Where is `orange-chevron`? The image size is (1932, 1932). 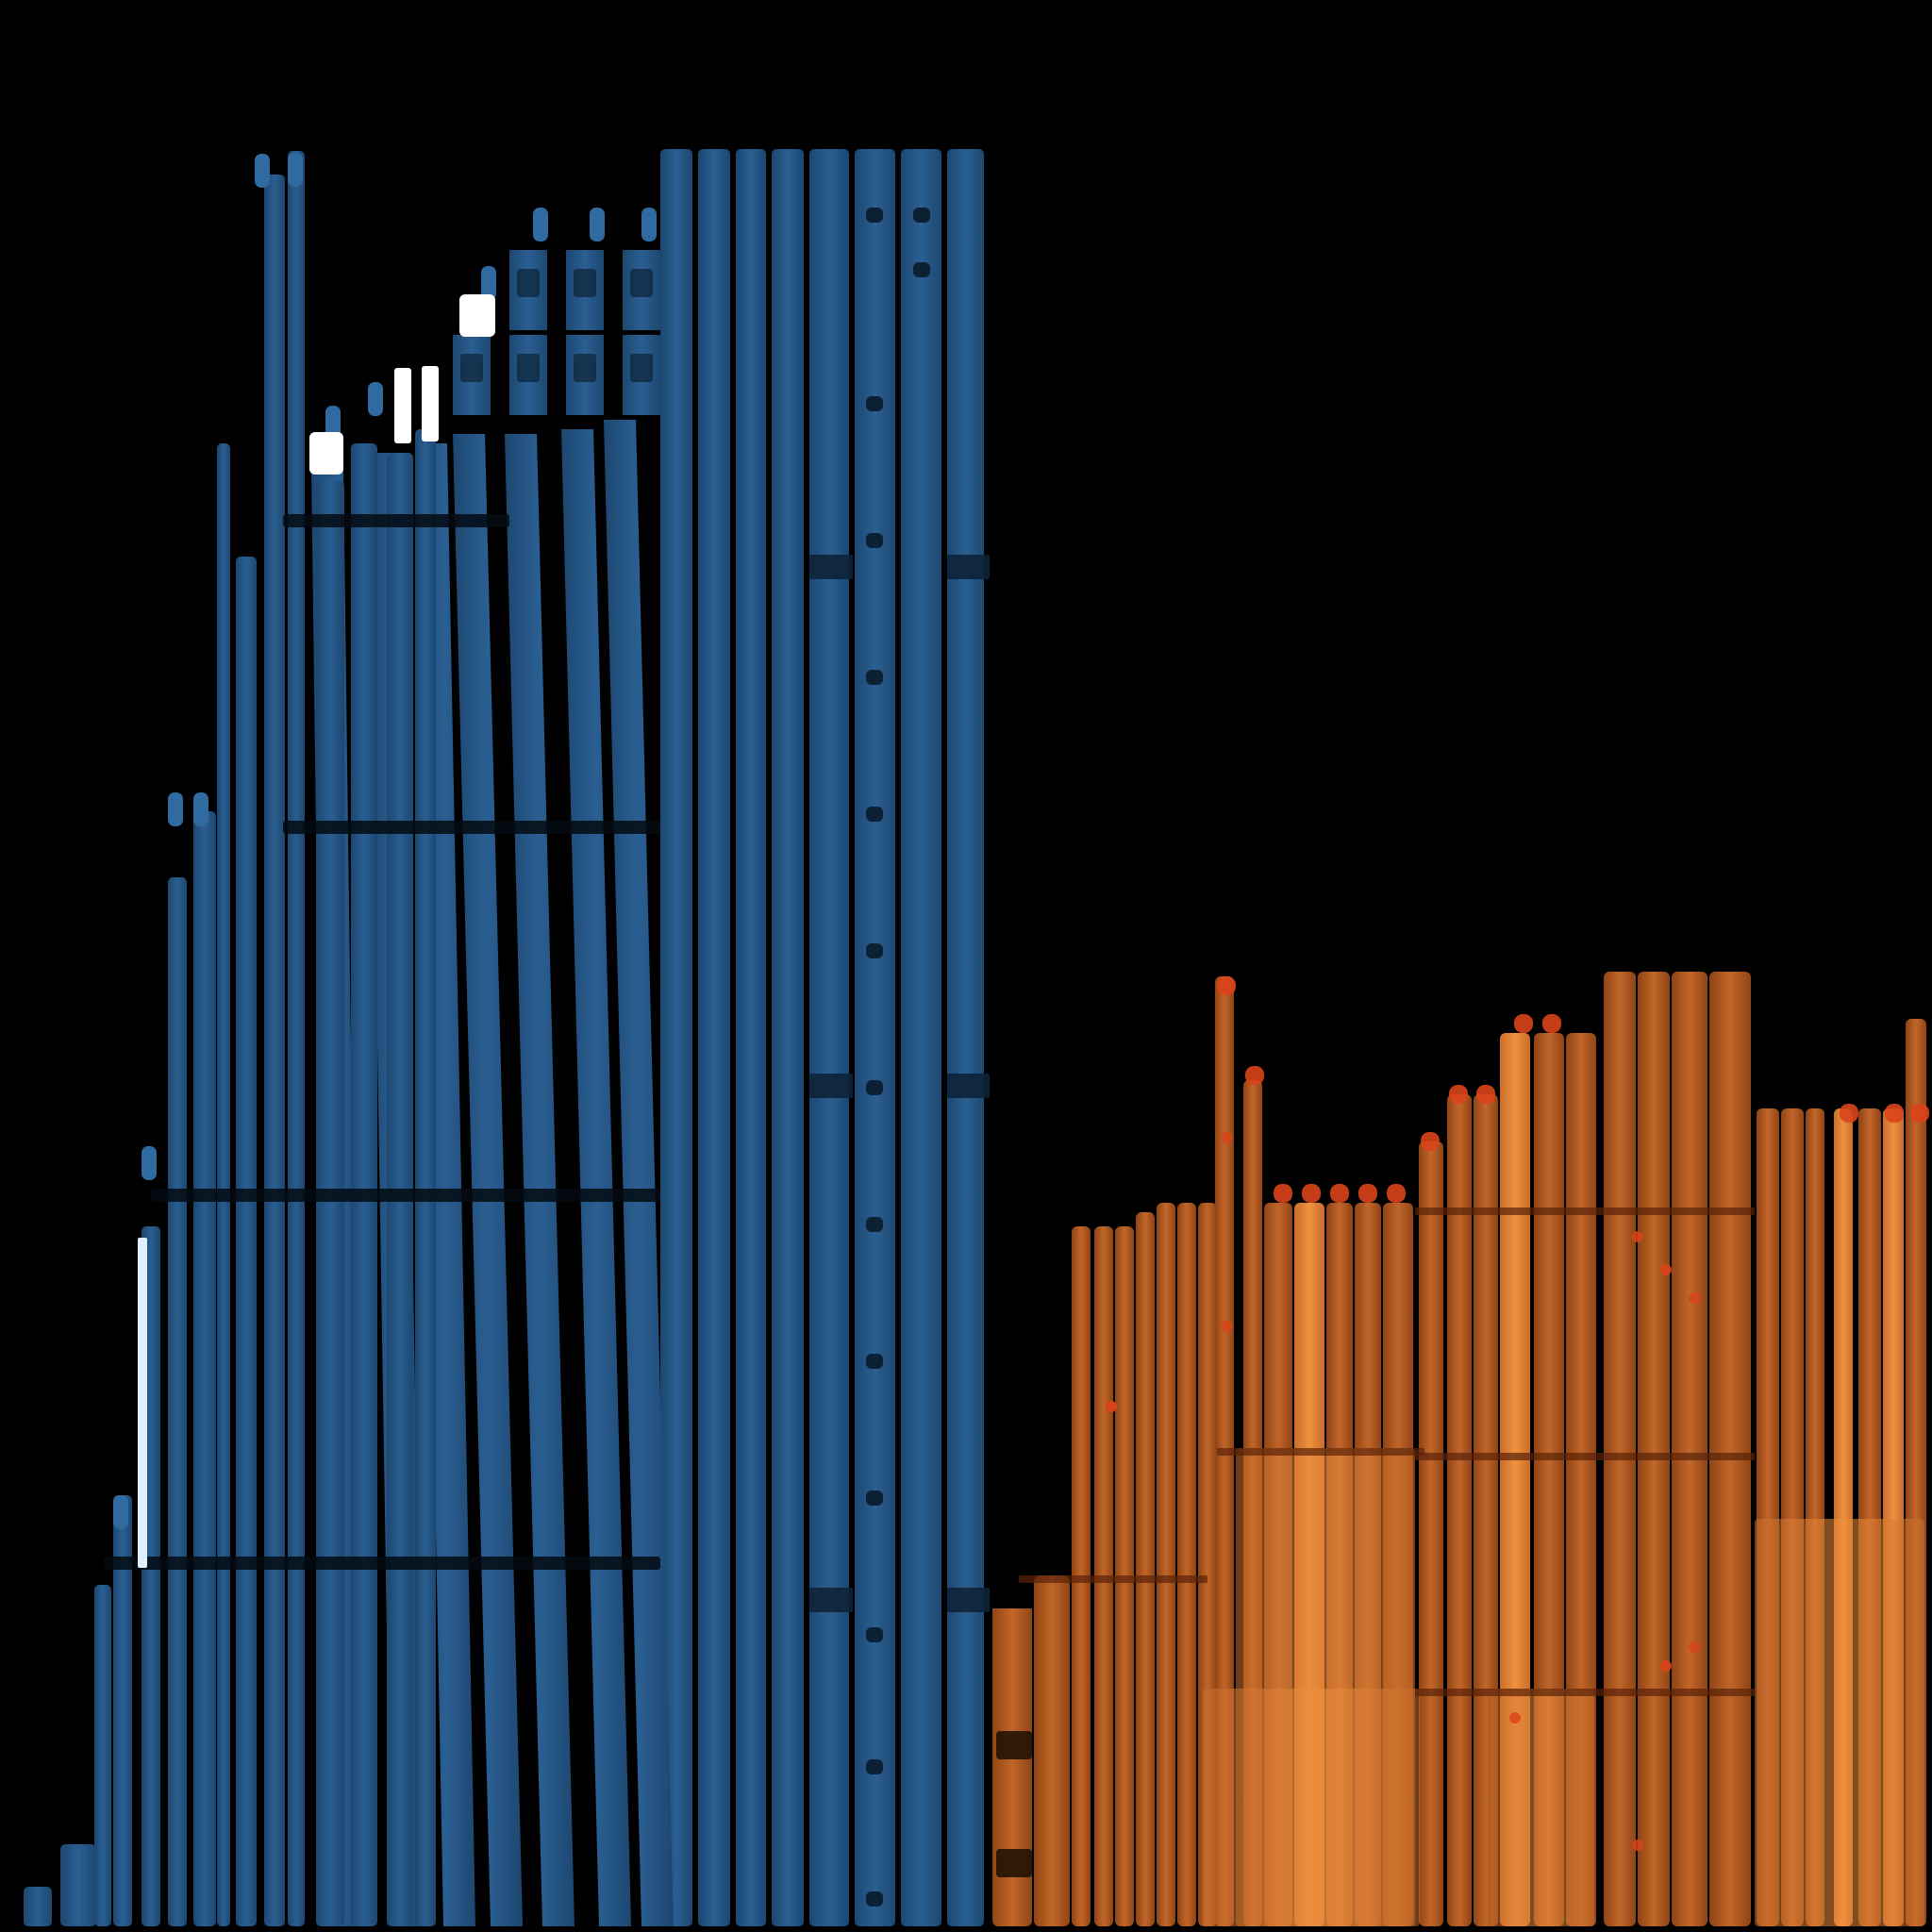 orange-chevron is located at coordinates (1012, 1655).